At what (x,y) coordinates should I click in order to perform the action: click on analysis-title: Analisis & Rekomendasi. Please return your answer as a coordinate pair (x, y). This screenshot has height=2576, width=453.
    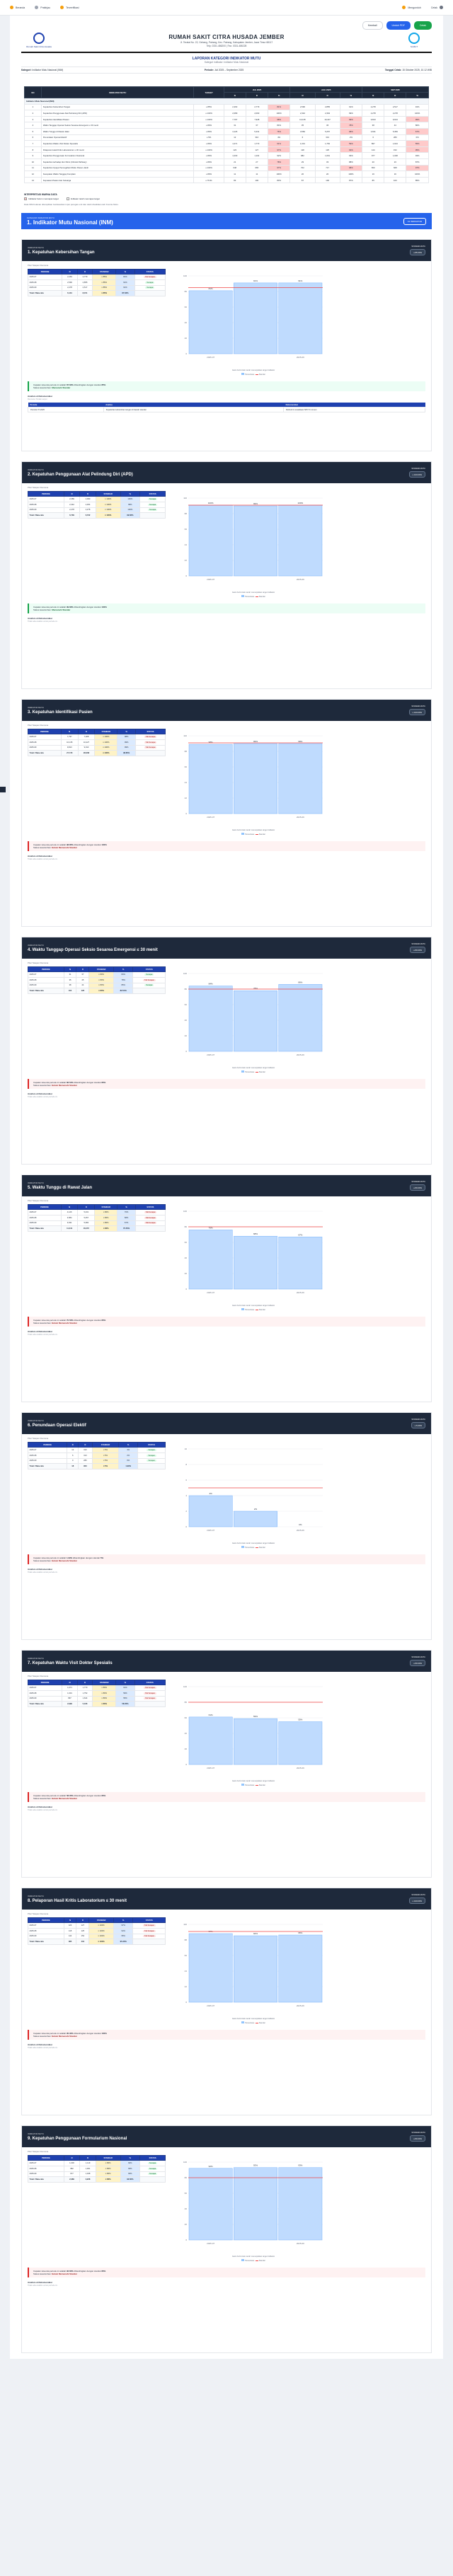
    Looking at the image, I should click on (40, 1332).